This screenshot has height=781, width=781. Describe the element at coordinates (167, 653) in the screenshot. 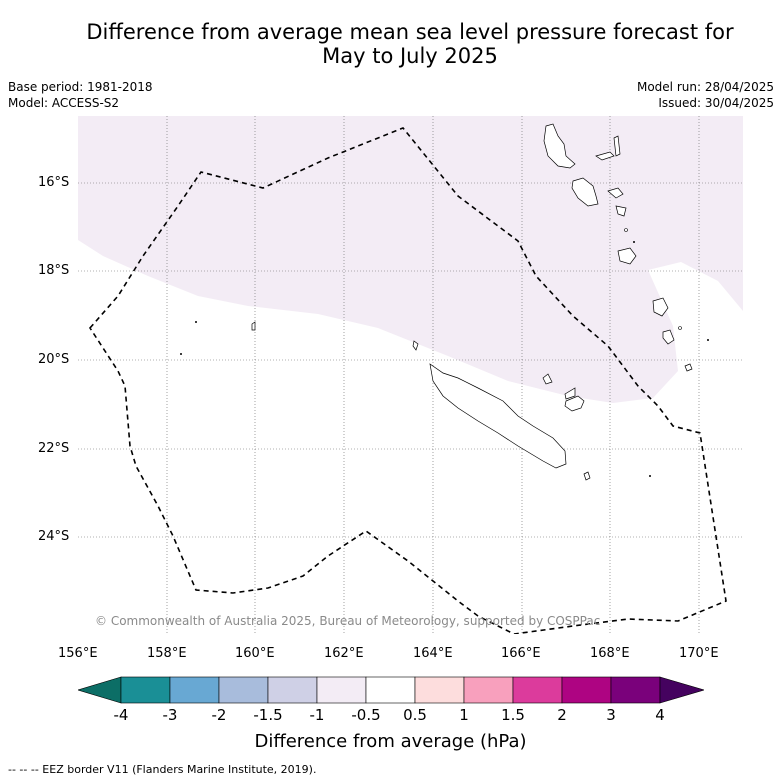

I see `lon-label-158e: 158°E` at that location.